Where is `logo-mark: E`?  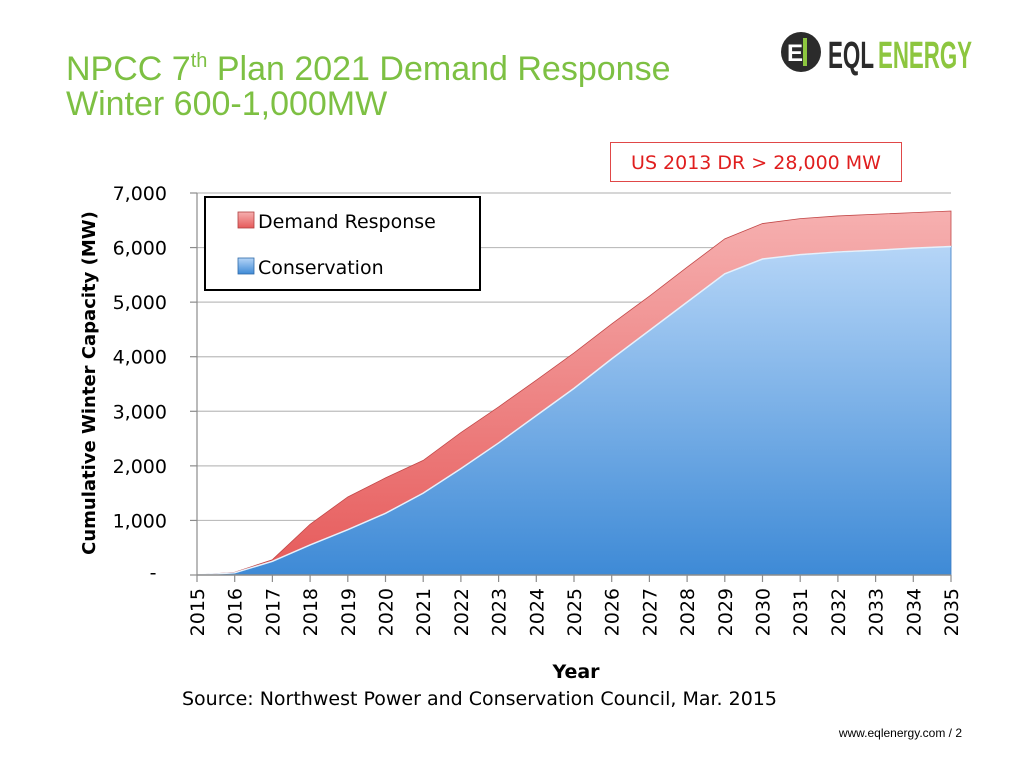 logo-mark: E is located at coordinates (795, 53).